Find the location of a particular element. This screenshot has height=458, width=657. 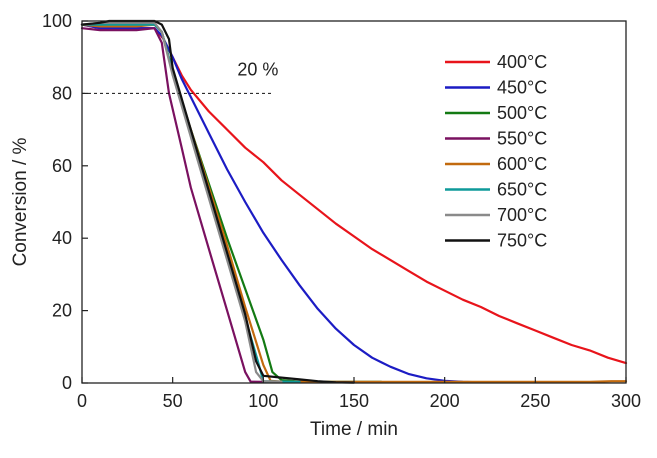

y-tick-label: 60 is located at coordinates (62, 166).